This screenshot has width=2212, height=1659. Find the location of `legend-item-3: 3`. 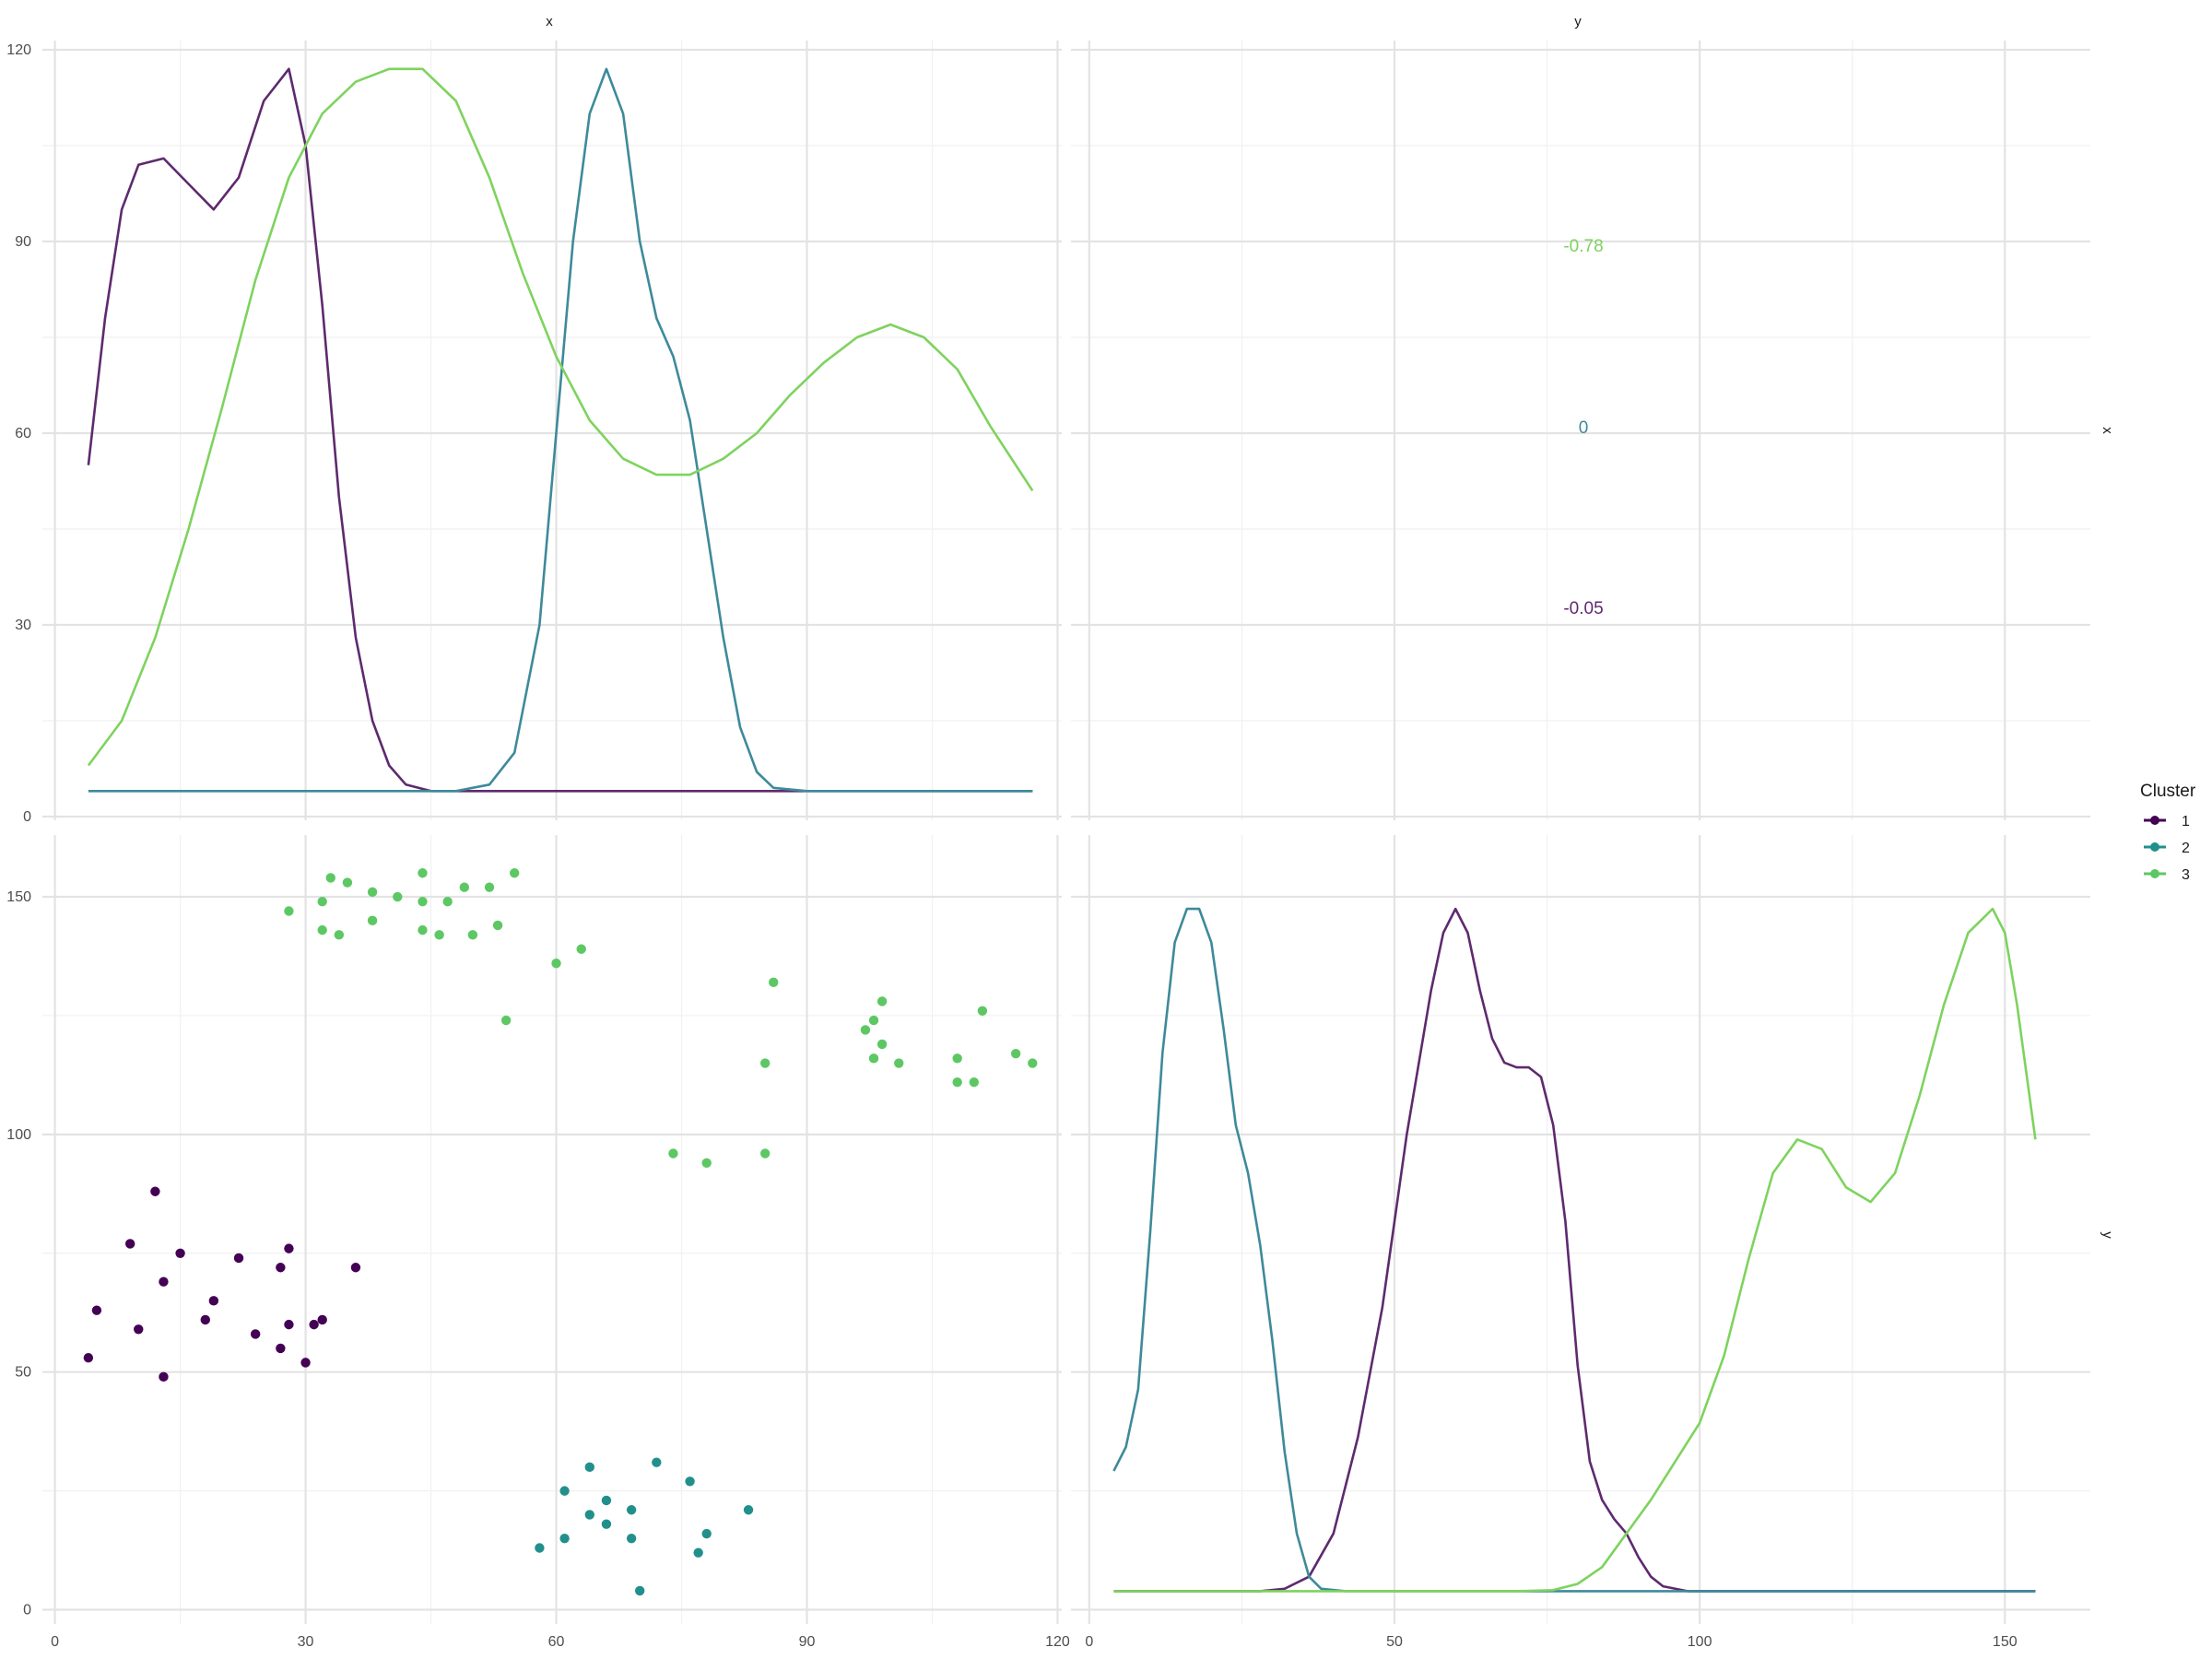

legend-item-3: 3 is located at coordinates (2167, 875).